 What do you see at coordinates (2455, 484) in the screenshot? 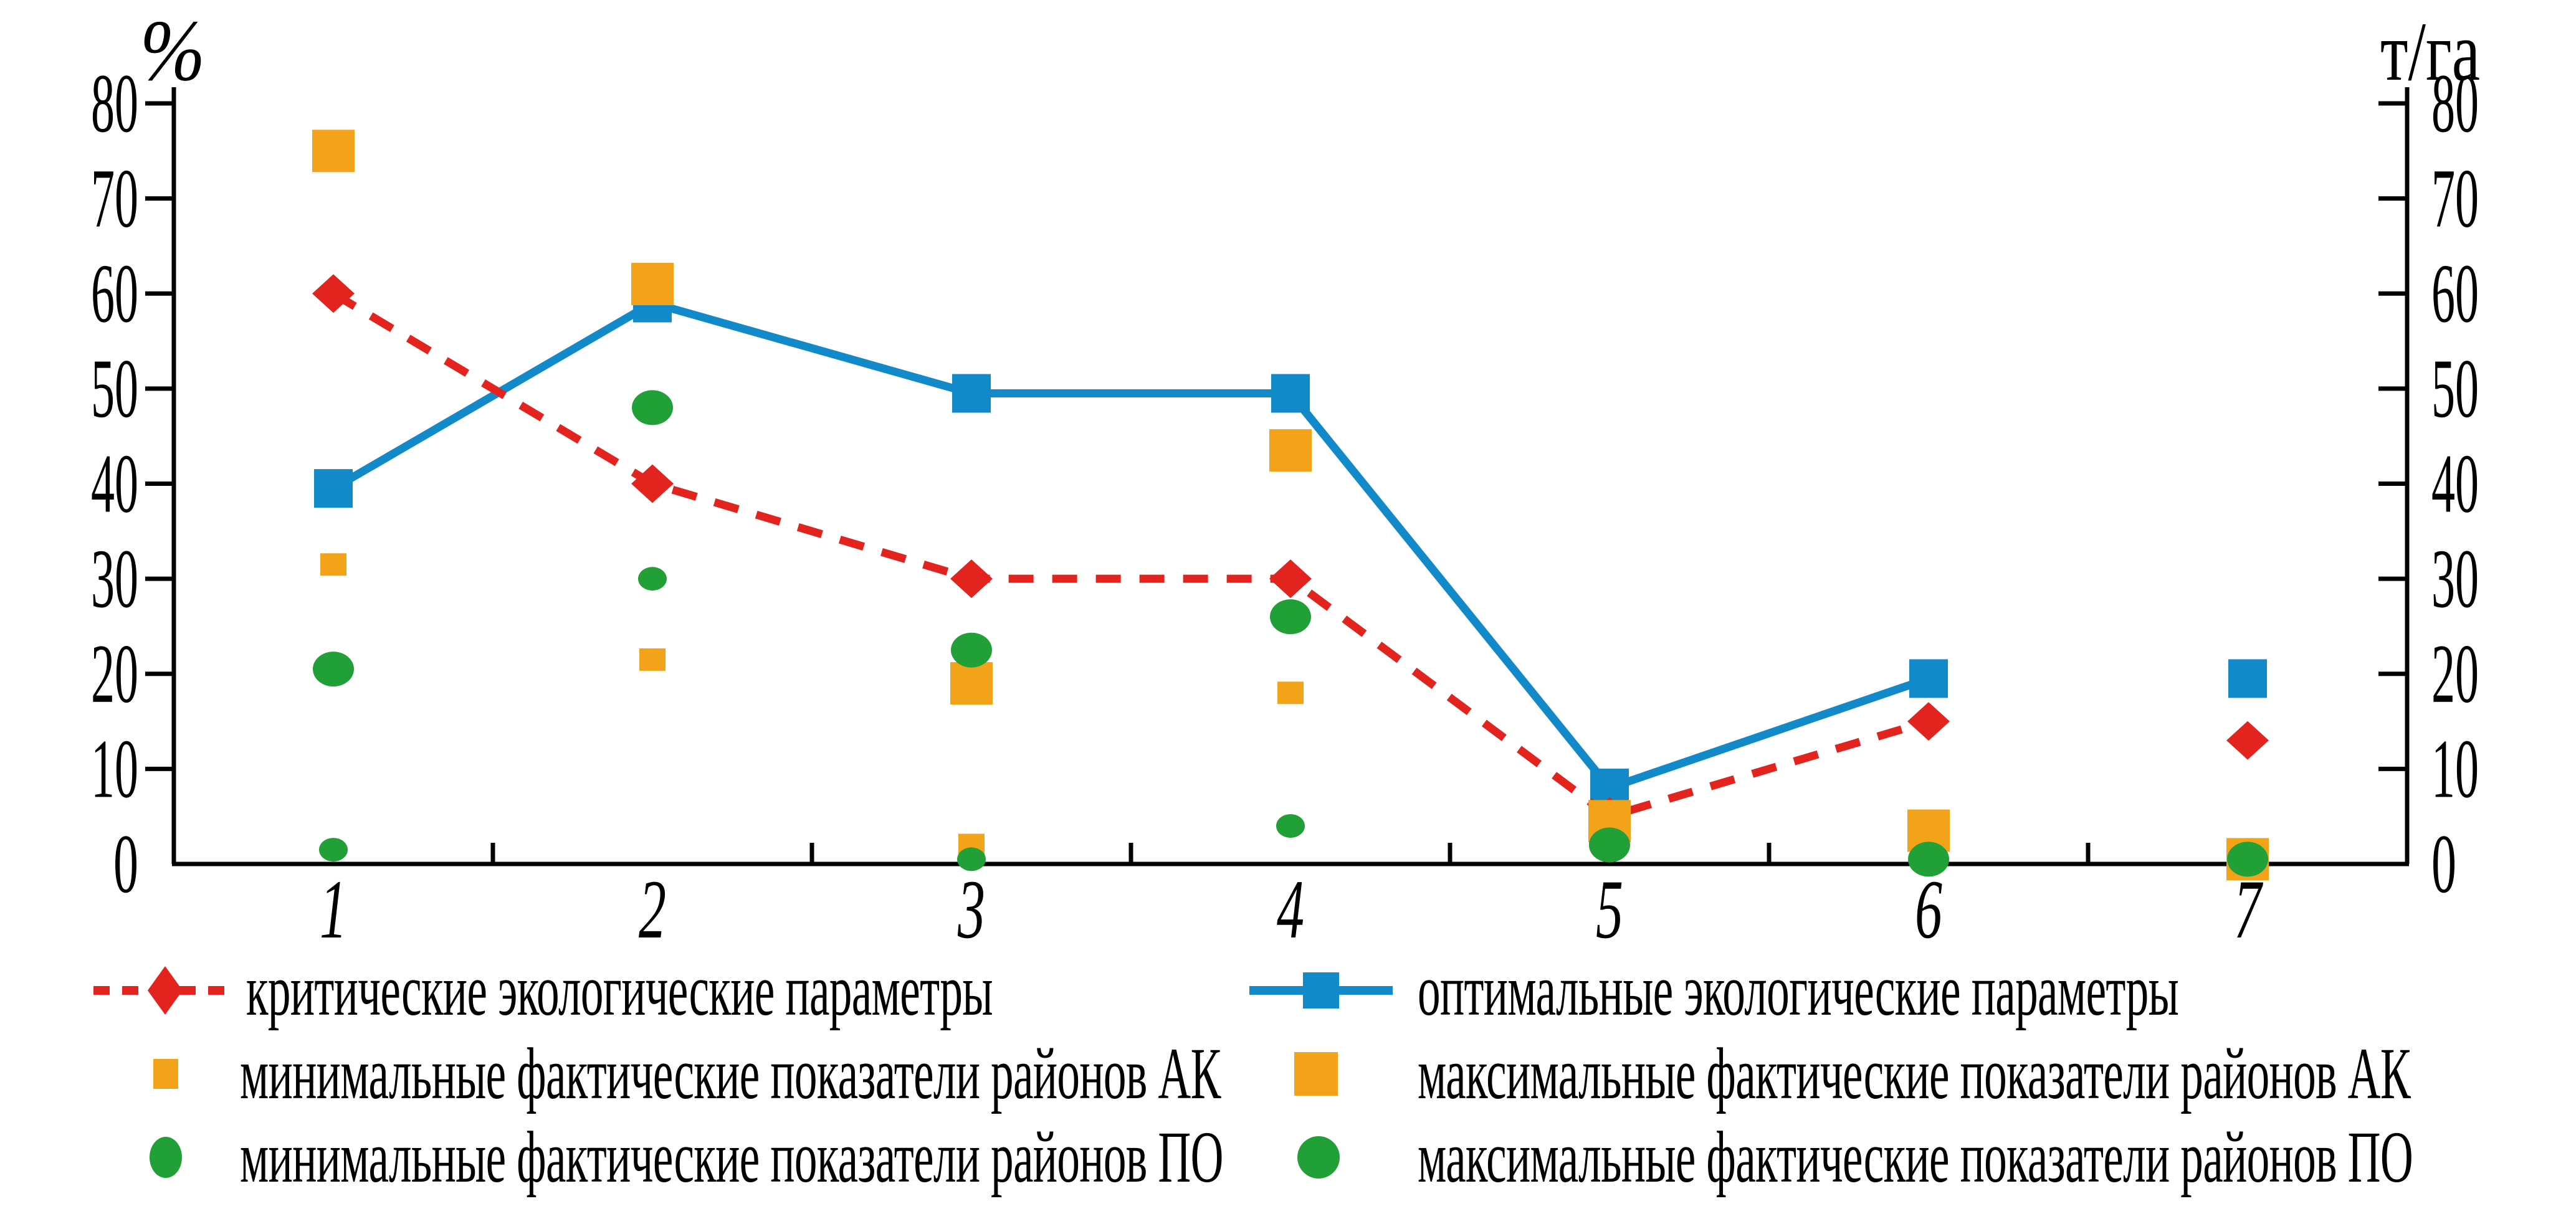
I see `right-axis-tick-label: 40` at bounding box center [2455, 484].